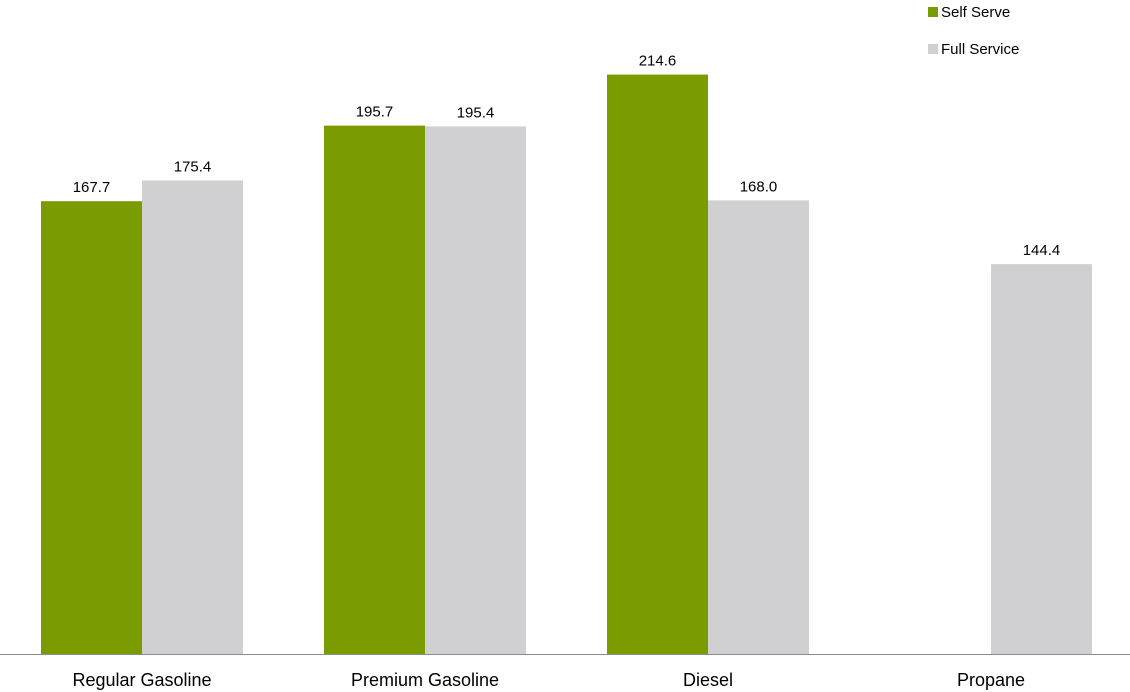  What do you see at coordinates (1042, 250) in the screenshot?
I see `data-label-full-service-3: 144.4` at bounding box center [1042, 250].